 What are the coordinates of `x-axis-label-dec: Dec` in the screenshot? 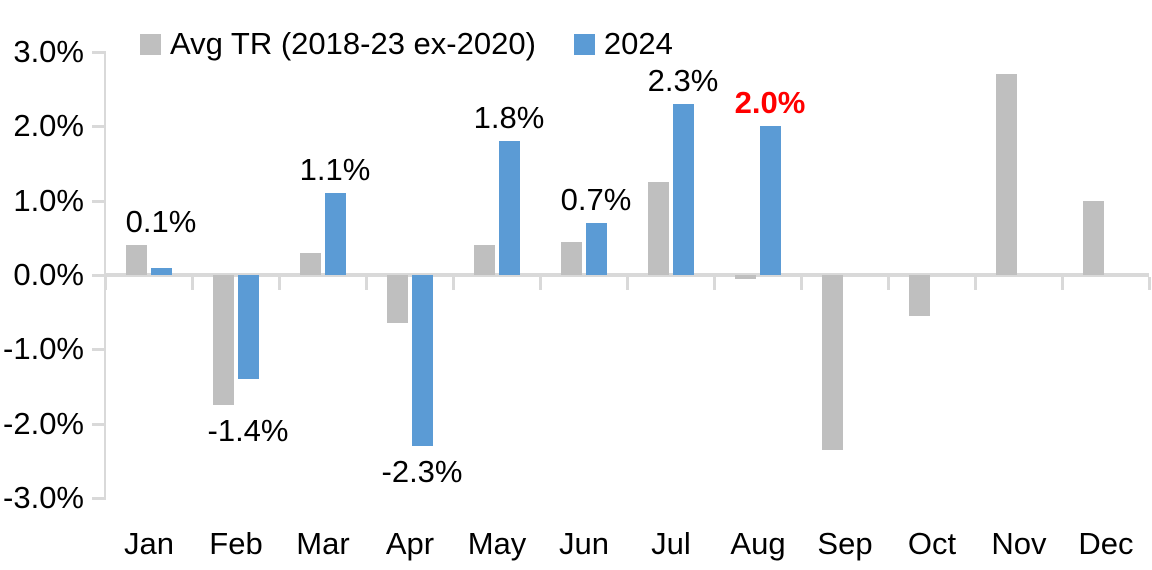 It's located at (1106, 543).